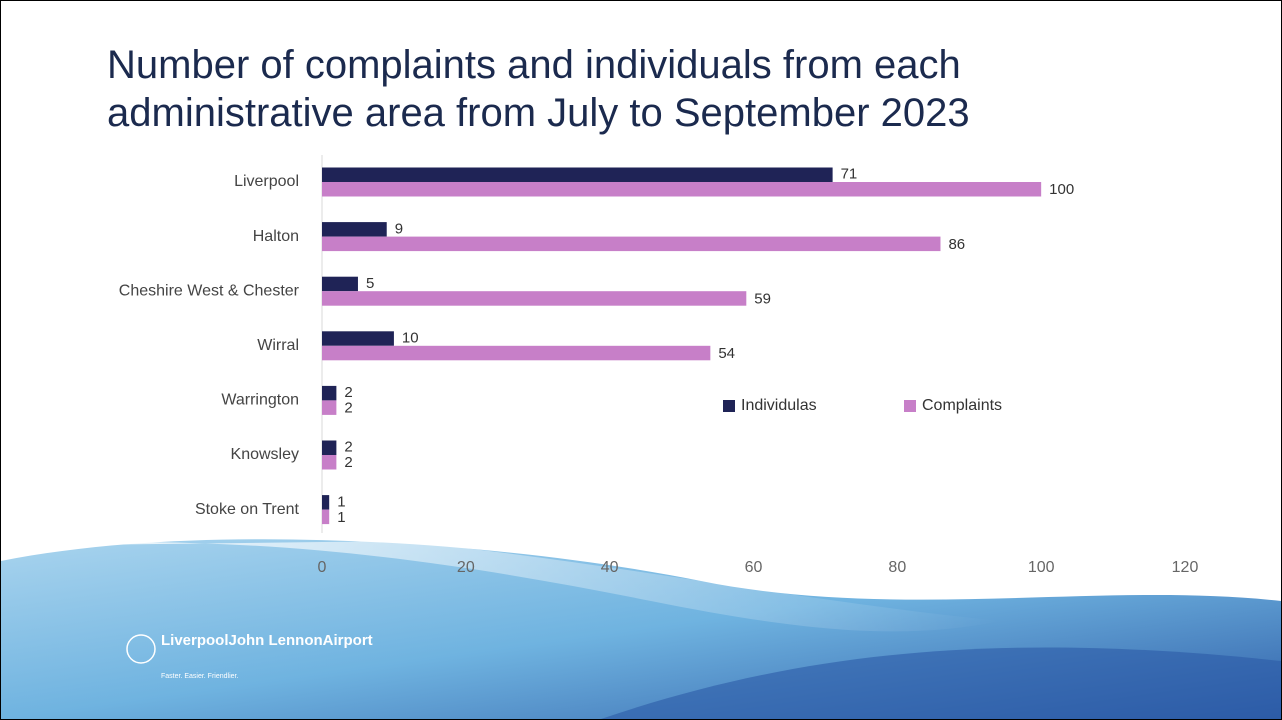 This screenshot has height=720, width=1282. I want to click on logo-icon, so click(141, 649).